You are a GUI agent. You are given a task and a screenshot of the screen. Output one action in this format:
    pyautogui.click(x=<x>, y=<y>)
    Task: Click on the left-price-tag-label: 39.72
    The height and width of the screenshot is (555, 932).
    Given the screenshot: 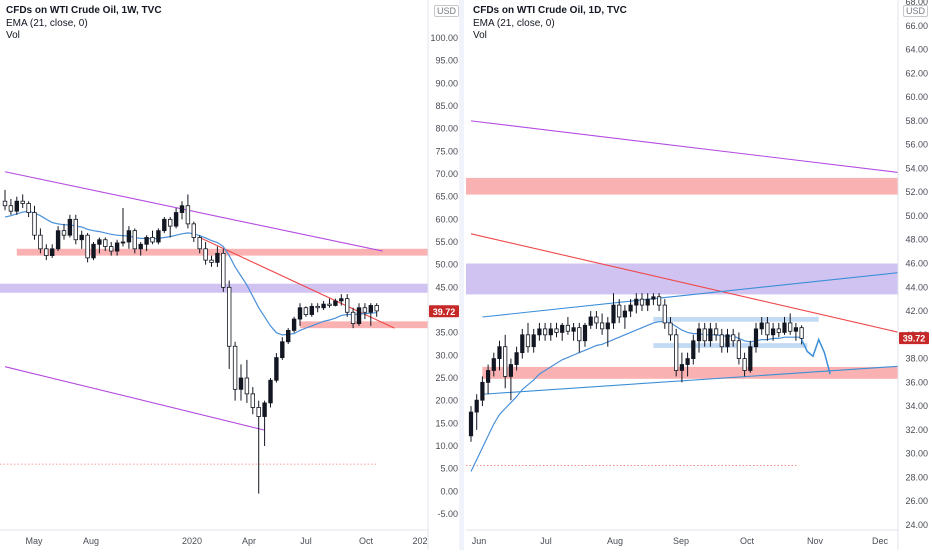 What is the action you would take?
    pyautogui.click(x=444, y=312)
    